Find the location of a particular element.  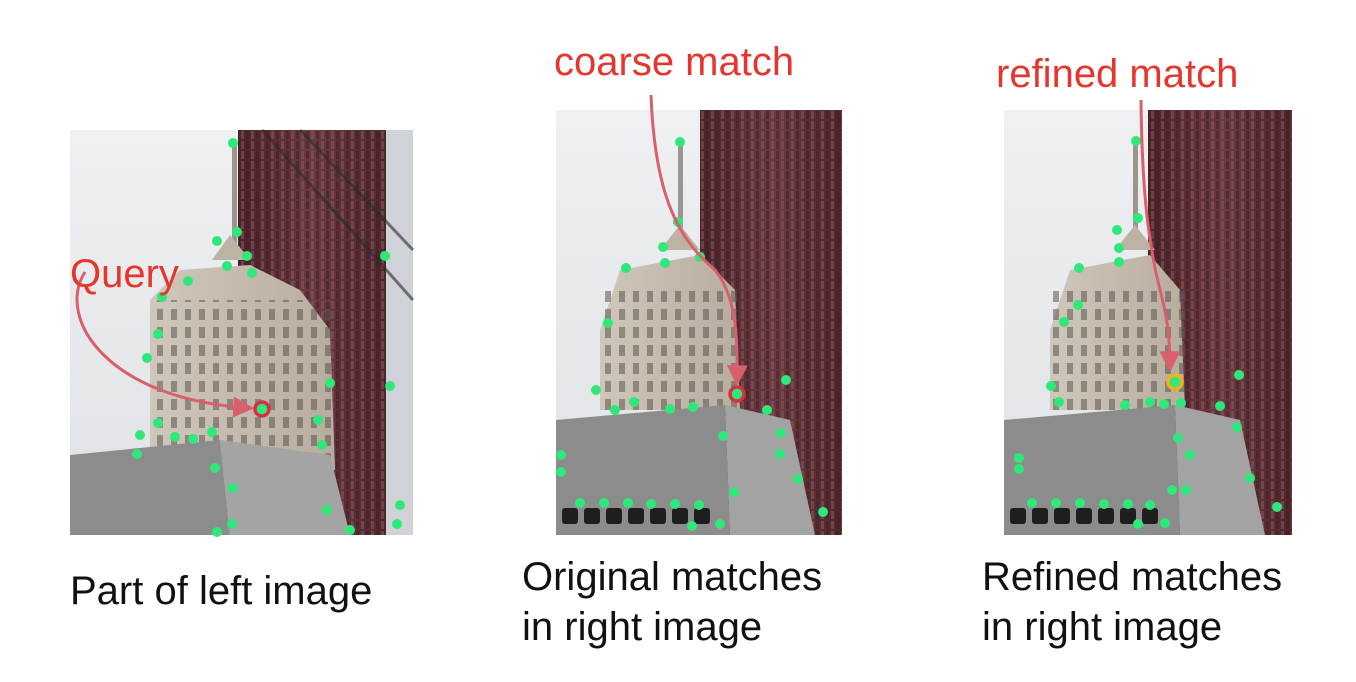

coarse-match-label: coarse match is located at coordinates (674, 62).